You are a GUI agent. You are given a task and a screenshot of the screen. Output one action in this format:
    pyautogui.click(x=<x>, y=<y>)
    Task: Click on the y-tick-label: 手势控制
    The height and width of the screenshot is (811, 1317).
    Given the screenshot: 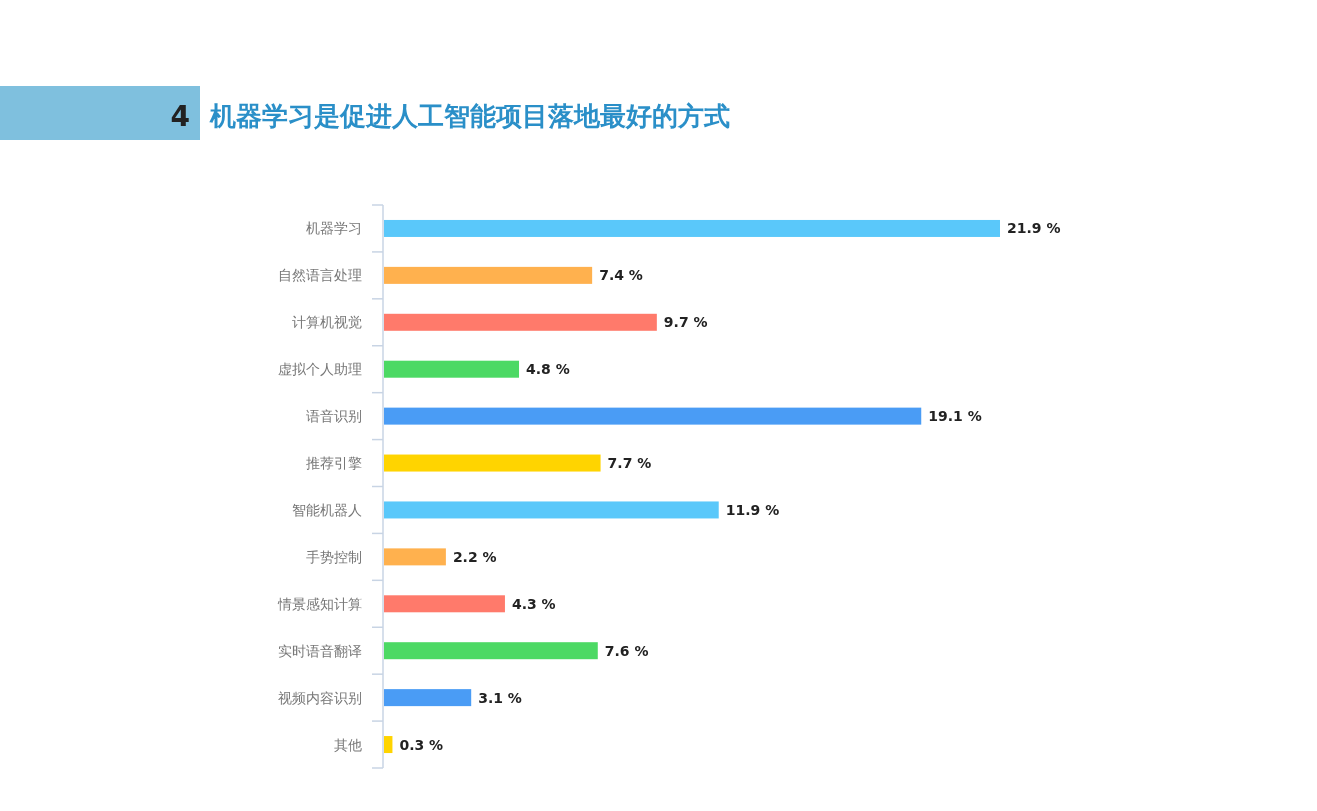 What is the action you would take?
    pyautogui.click(x=334, y=556)
    